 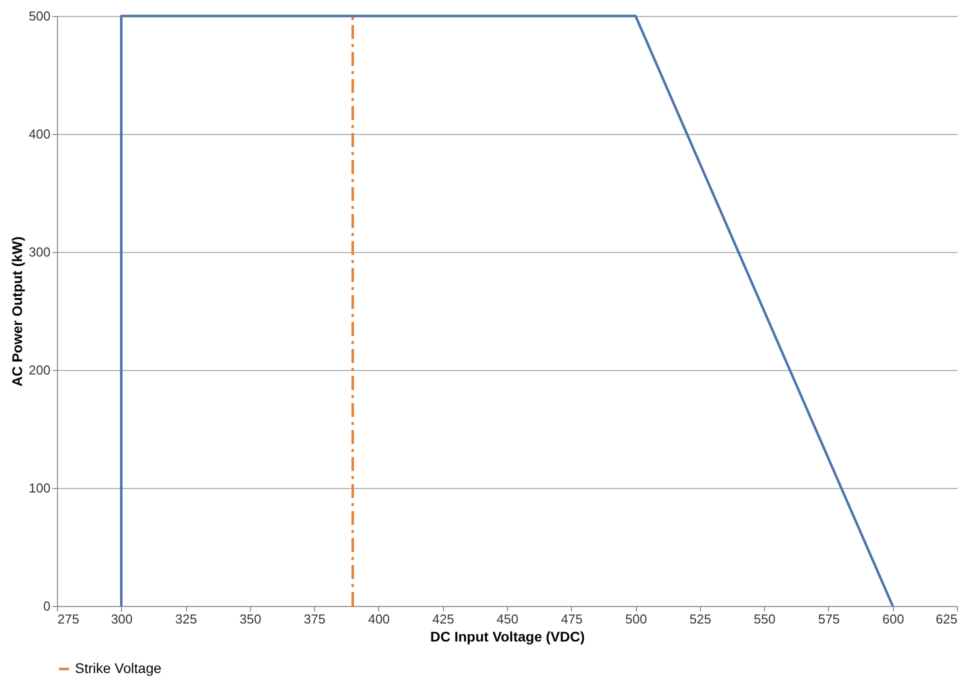 What do you see at coordinates (39, 134) in the screenshot?
I see `y-tick-label: 400` at bounding box center [39, 134].